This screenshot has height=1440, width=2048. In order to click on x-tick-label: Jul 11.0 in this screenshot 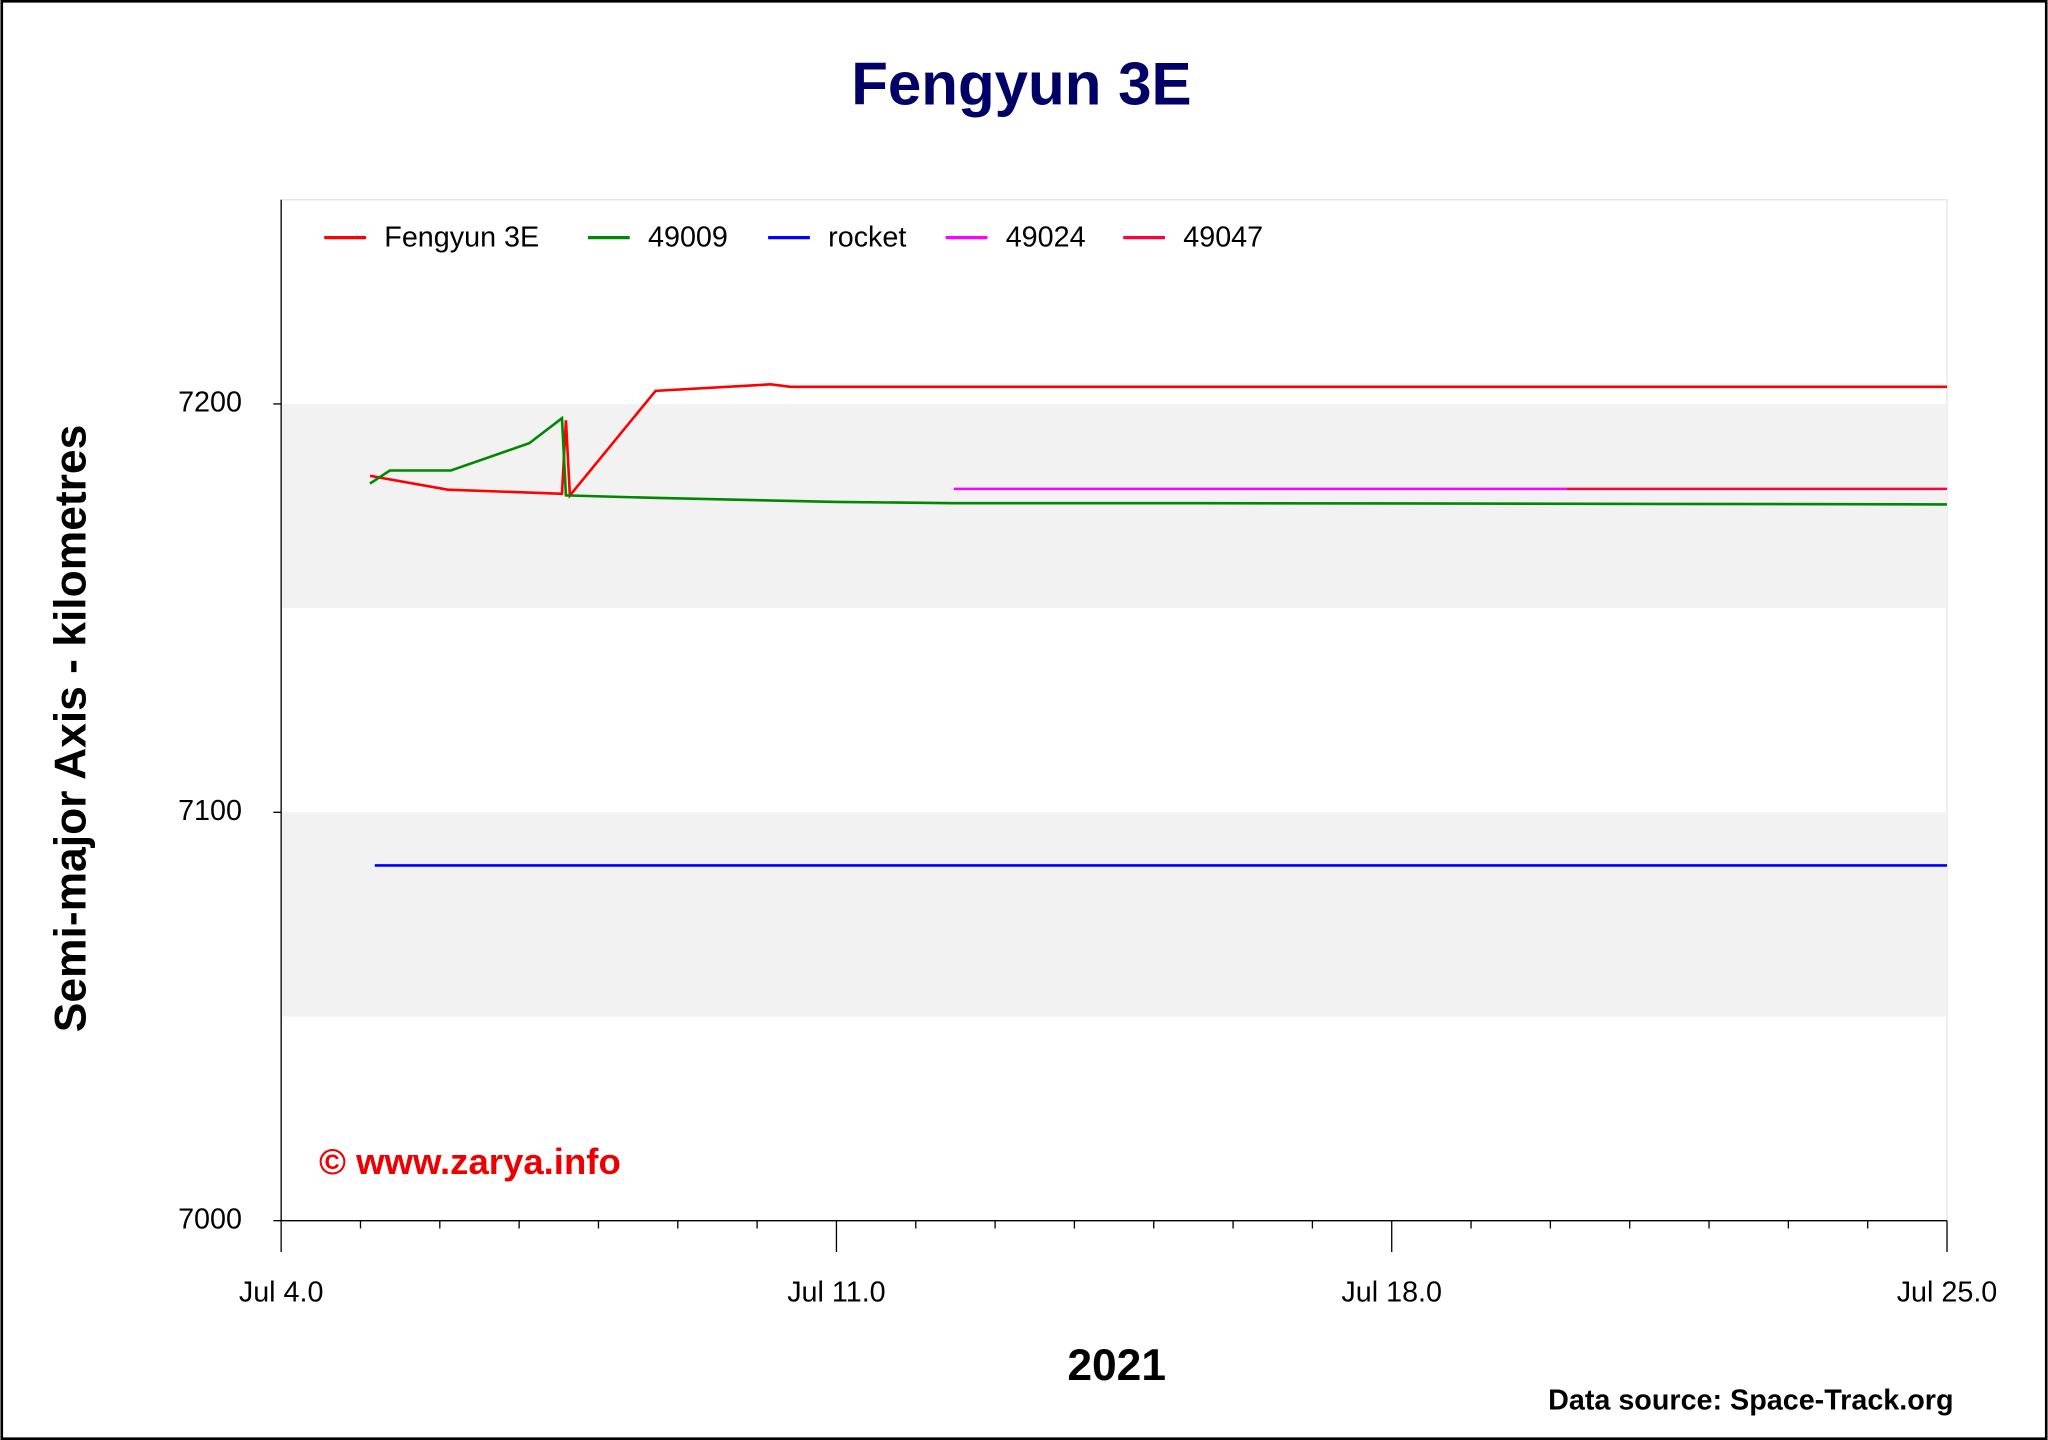, I will do `click(836, 1292)`.